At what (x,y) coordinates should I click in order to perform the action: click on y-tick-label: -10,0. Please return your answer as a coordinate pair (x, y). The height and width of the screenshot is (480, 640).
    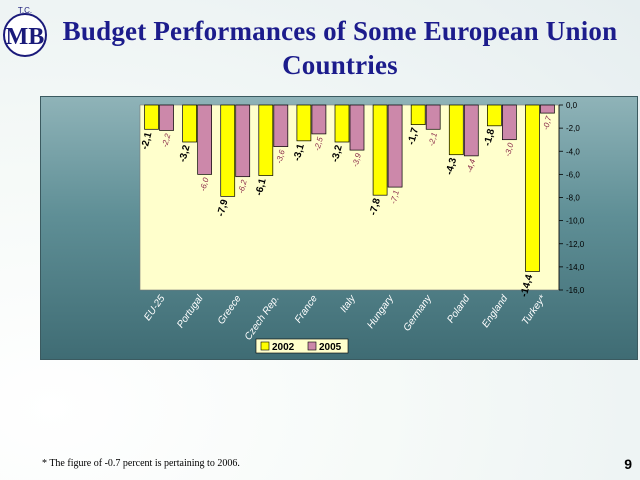
    Looking at the image, I should click on (575, 221).